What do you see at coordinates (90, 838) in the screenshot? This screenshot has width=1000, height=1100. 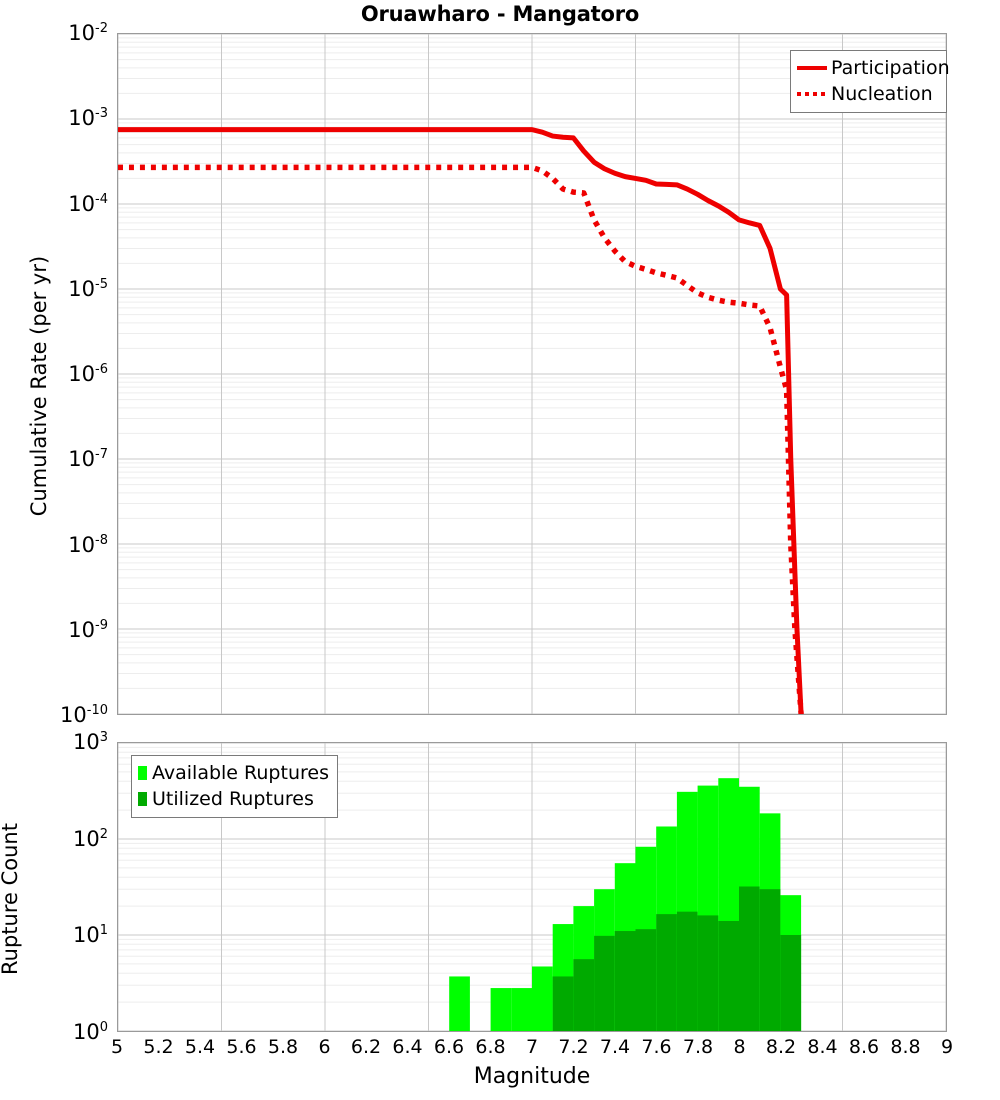 I see `y-tick-label: 10²` at bounding box center [90, 838].